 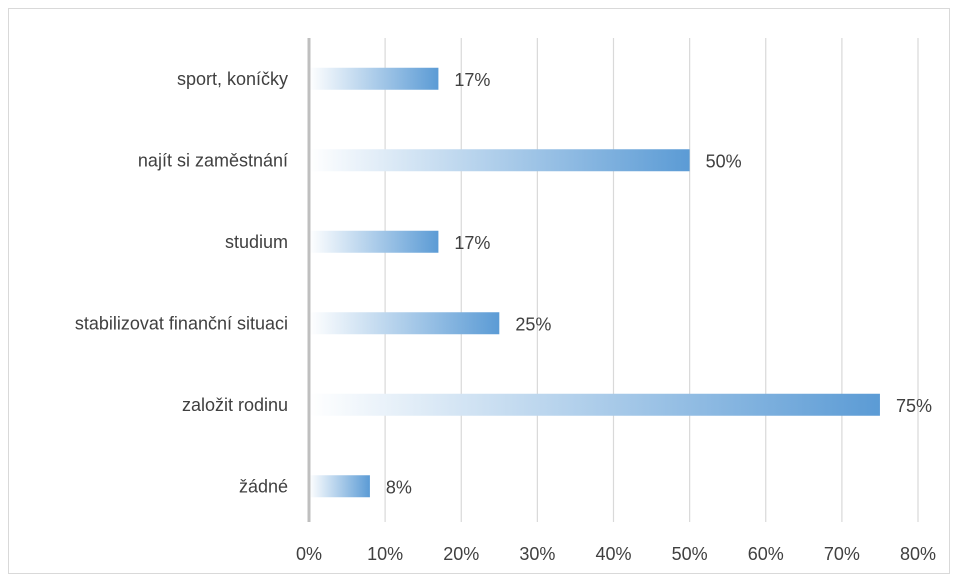 I want to click on x-tick-label: 40%, so click(x=613, y=554).